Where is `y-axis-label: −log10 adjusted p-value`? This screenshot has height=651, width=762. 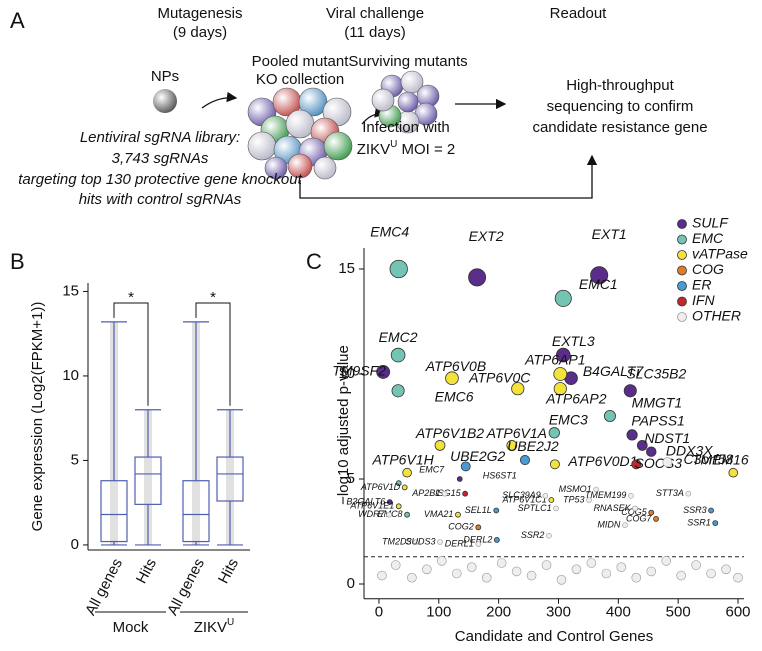 y-axis-label: −log10 adjusted p-value is located at coordinates (343, 425).